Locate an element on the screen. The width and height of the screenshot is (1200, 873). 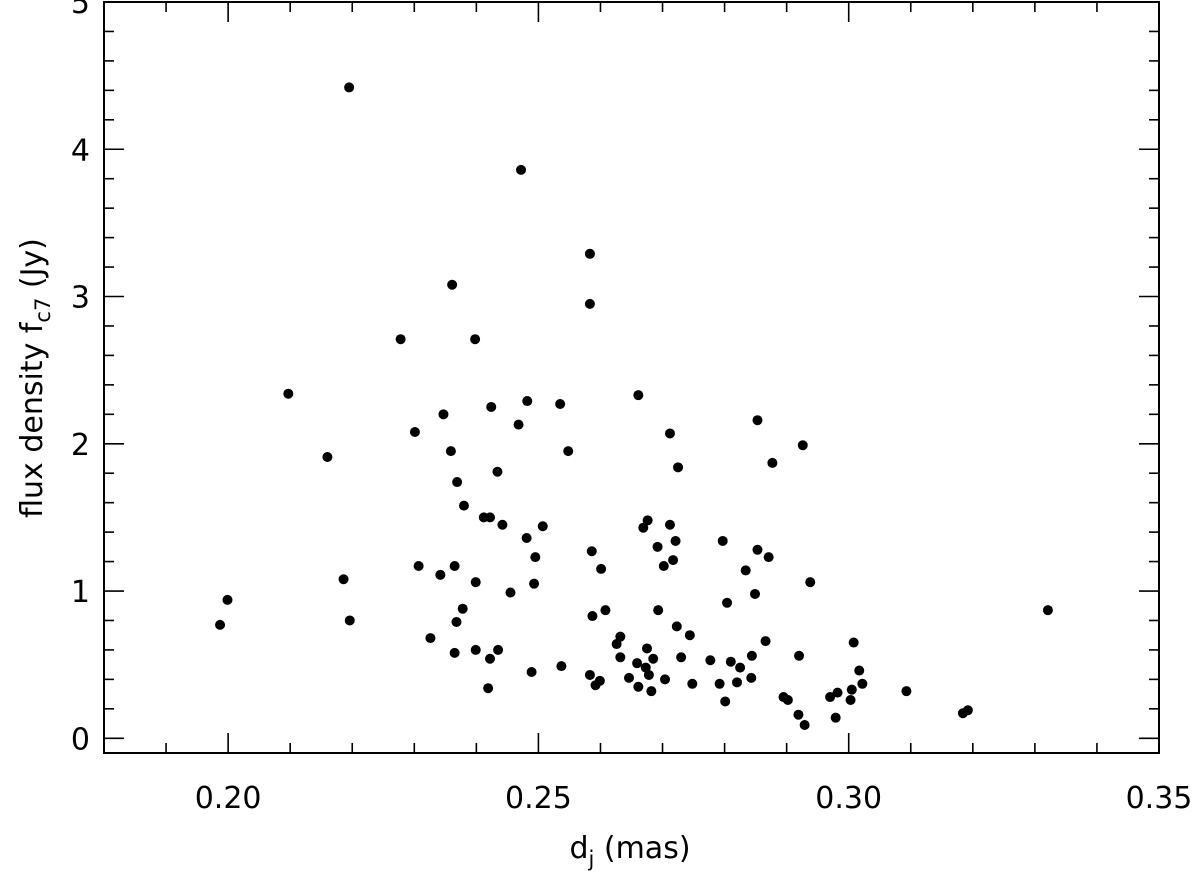
y-axis-title: flux density fc7 (Jy) is located at coordinates (35, 378).